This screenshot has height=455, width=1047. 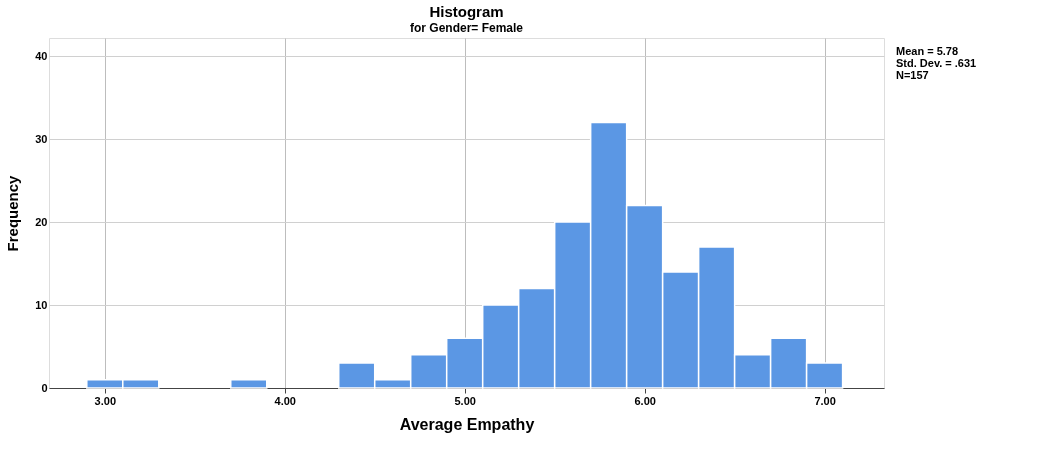 What do you see at coordinates (645, 400) in the screenshot?
I see `x-tick-label: 6.00` at bounding box center [645, 400].